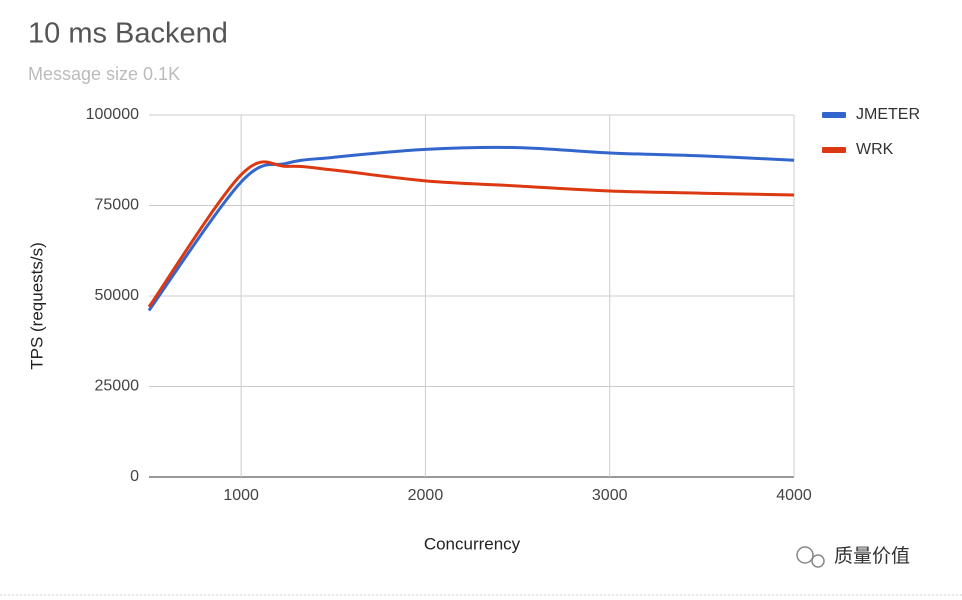 Image resolution: width=962 pixels, height=600 pixels. Describe the element at coordinates (117, 386) in the screenshot. I see `y-tick-label: 25000` at that location.